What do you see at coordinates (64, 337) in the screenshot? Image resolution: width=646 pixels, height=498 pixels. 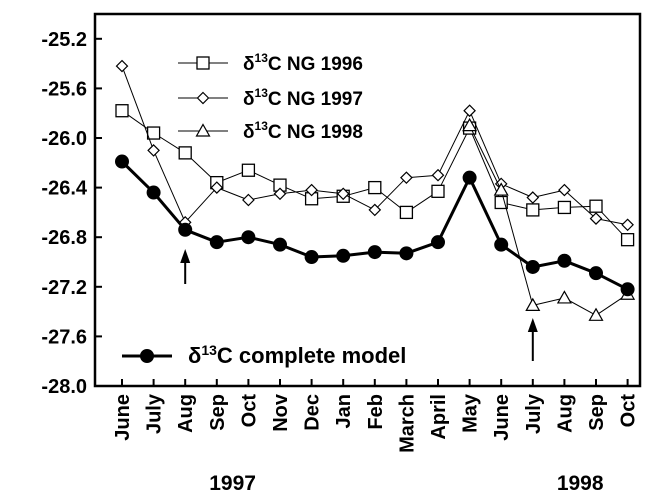 I see `y-tick-label: -27.6` at bounding box center [64, 337].